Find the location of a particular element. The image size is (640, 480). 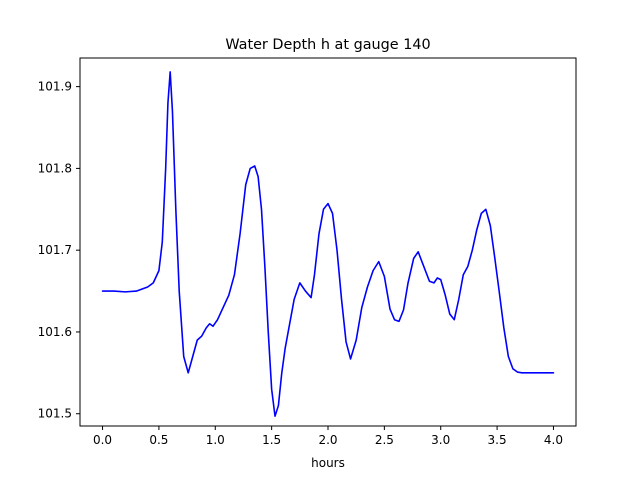

x-tick-label: 1.5 is located at coordinates (271, 440).